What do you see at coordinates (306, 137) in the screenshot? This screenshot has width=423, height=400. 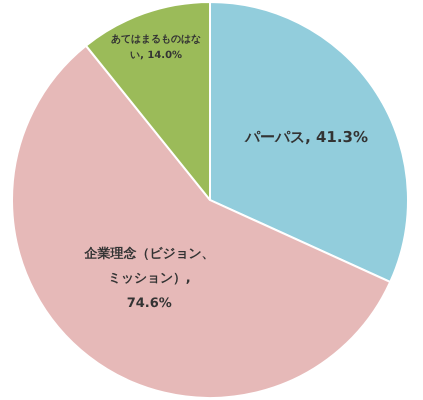 I see `slice-label: パーパス, 41.3%` at bounding box center [306, 137].